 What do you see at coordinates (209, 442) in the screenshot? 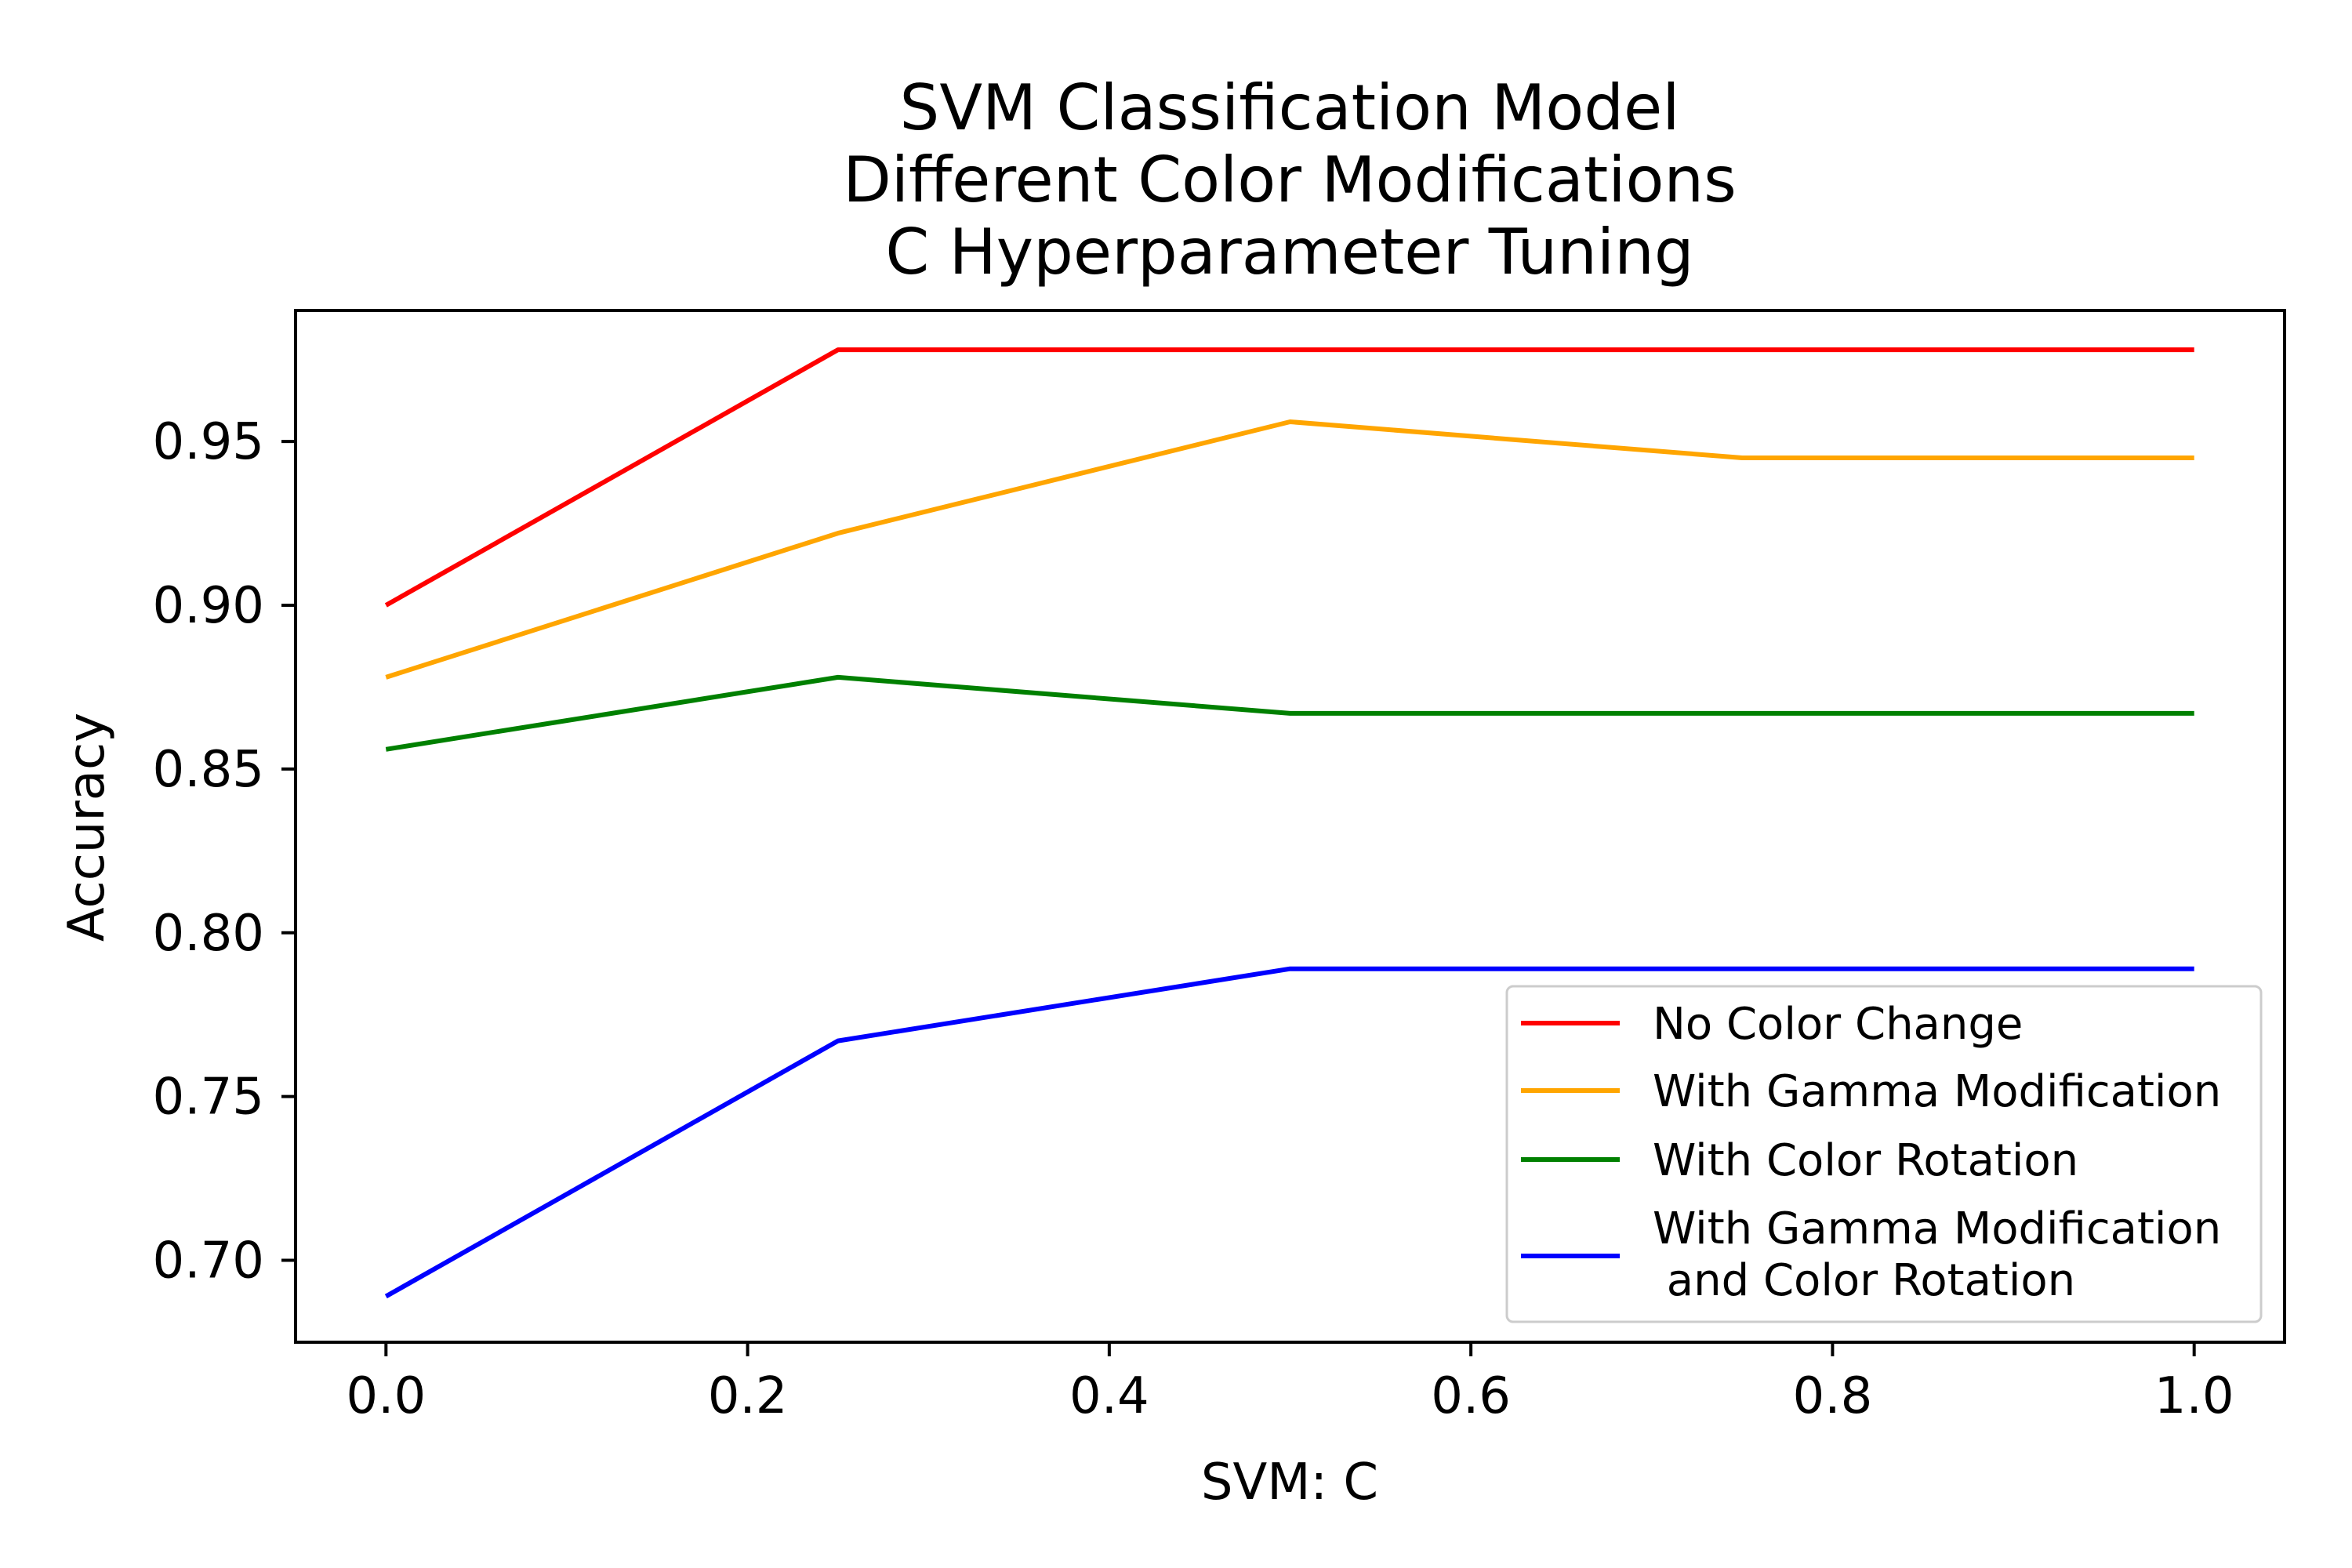
I see `y-tick-label-5: 0.95` at bounding box center [209, 442].